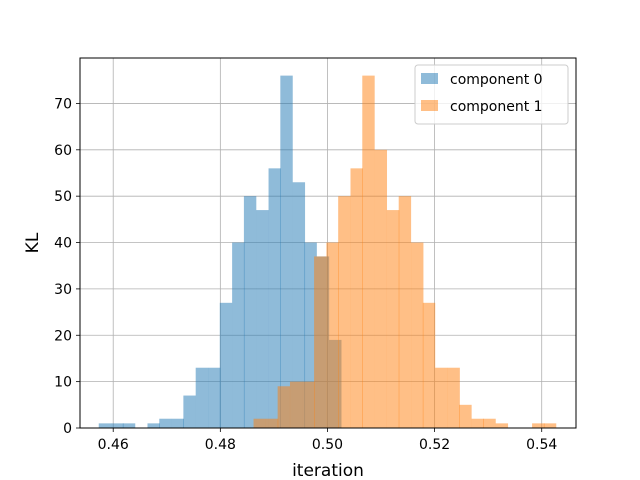 The height and width of the screenshot is (480, 640). Describe the element at coordinates (63, 244) in the screenshot. I see `y-tick-label: 40` at that location.